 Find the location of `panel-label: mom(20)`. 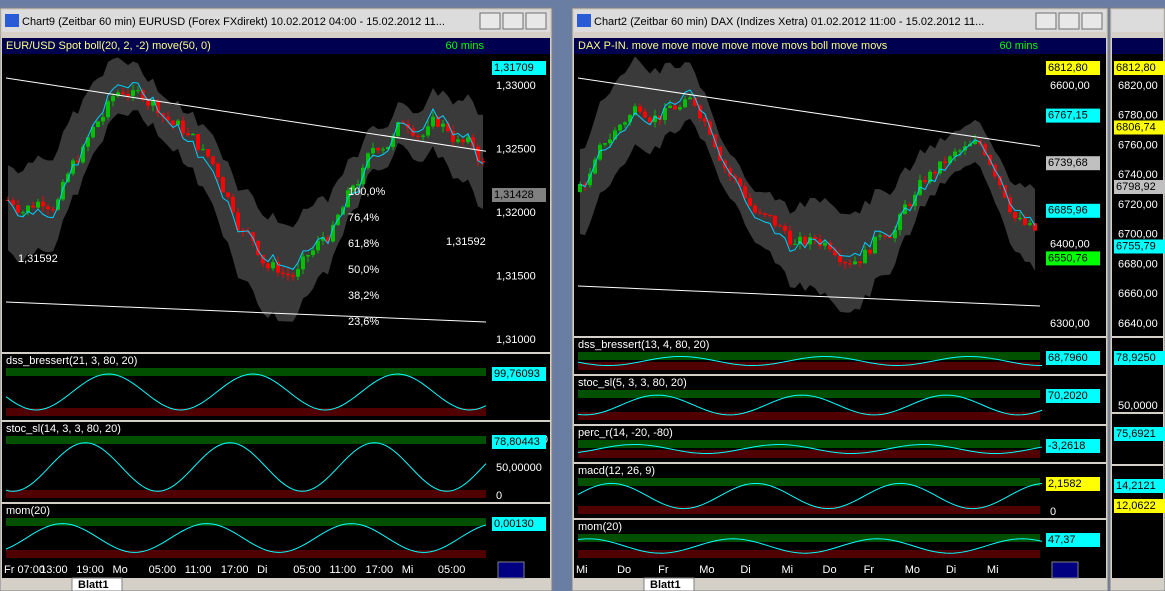

panel-label: mom(20) is located at coordinates (28, 511).